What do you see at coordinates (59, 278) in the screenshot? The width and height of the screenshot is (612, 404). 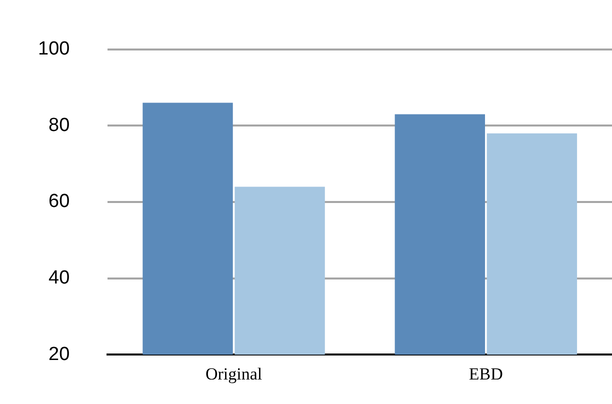 I see `y-tick-label: 40` at bounding box center [59, 278].